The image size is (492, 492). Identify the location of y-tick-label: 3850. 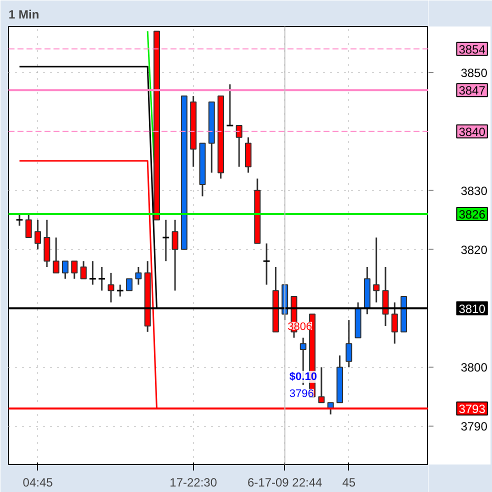
(474, 73).